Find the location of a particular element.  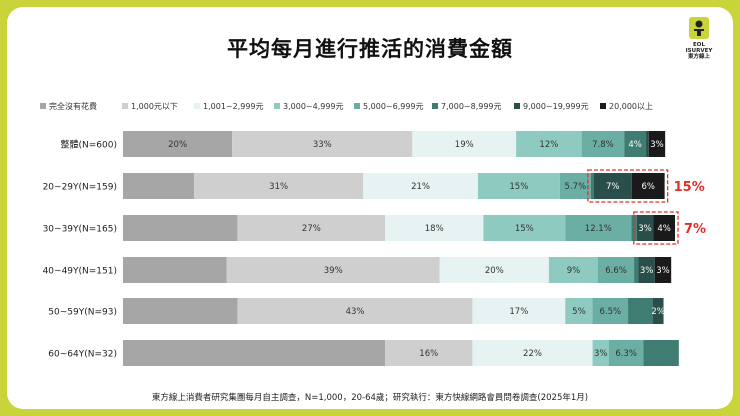

bar-data-label: 22% is located at coordinates (532, 354).